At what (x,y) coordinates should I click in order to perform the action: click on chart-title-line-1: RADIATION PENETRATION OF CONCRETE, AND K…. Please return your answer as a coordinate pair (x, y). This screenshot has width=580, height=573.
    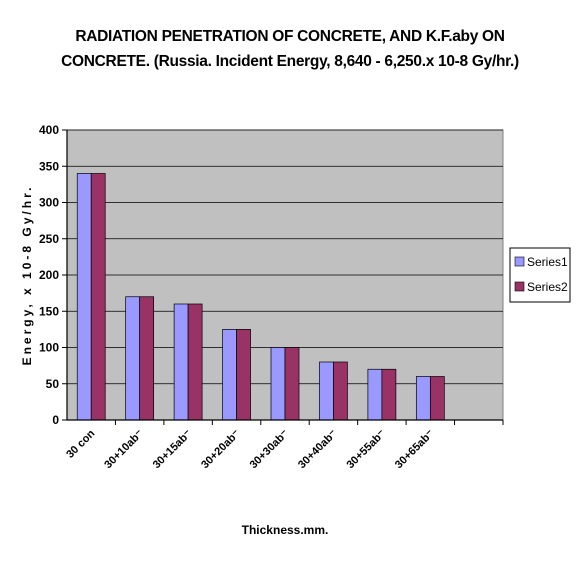
    Looking at the image, I should click on (290, 36).